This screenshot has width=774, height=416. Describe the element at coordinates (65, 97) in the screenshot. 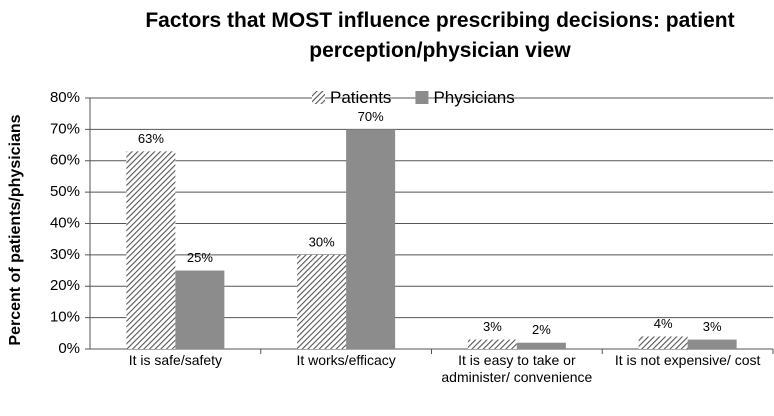

I see `y-tick-label: 80%` at that location.